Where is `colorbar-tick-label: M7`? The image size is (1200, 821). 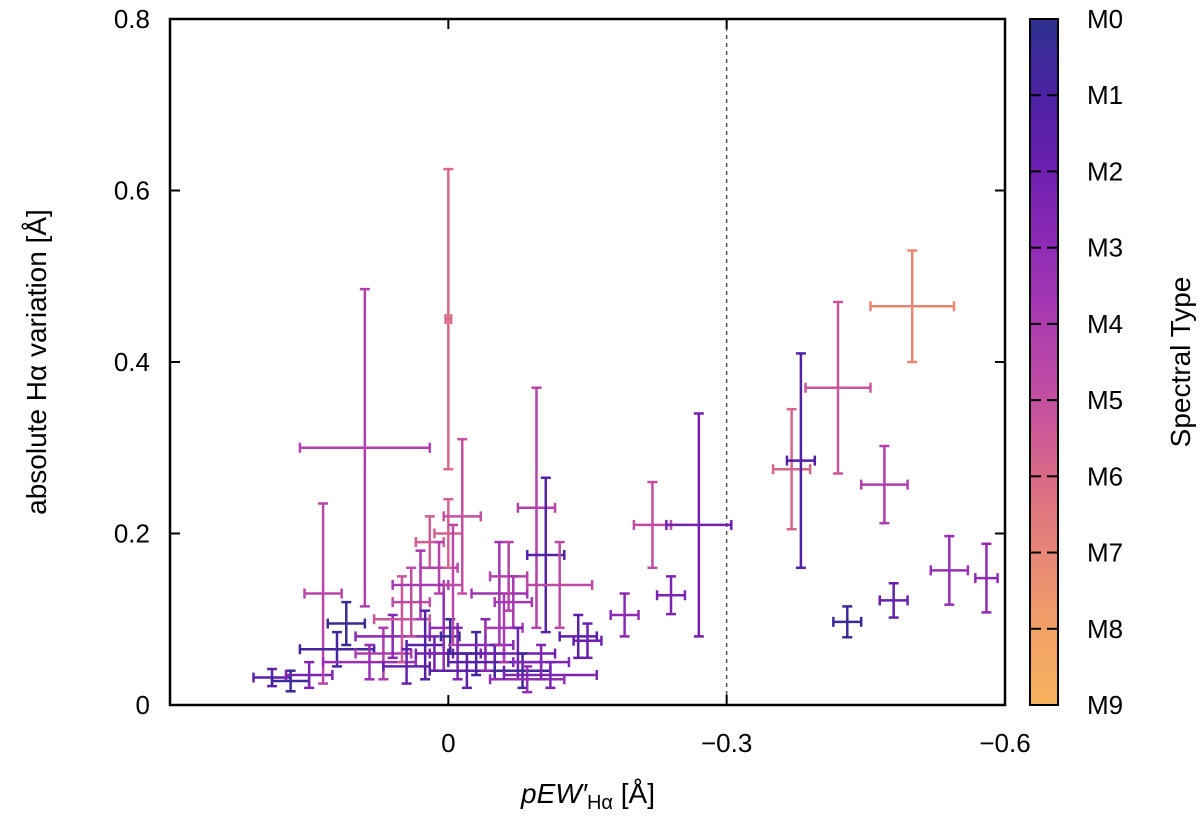 colorbar-tick-label: M7 is located at coordinates (1105, 553).